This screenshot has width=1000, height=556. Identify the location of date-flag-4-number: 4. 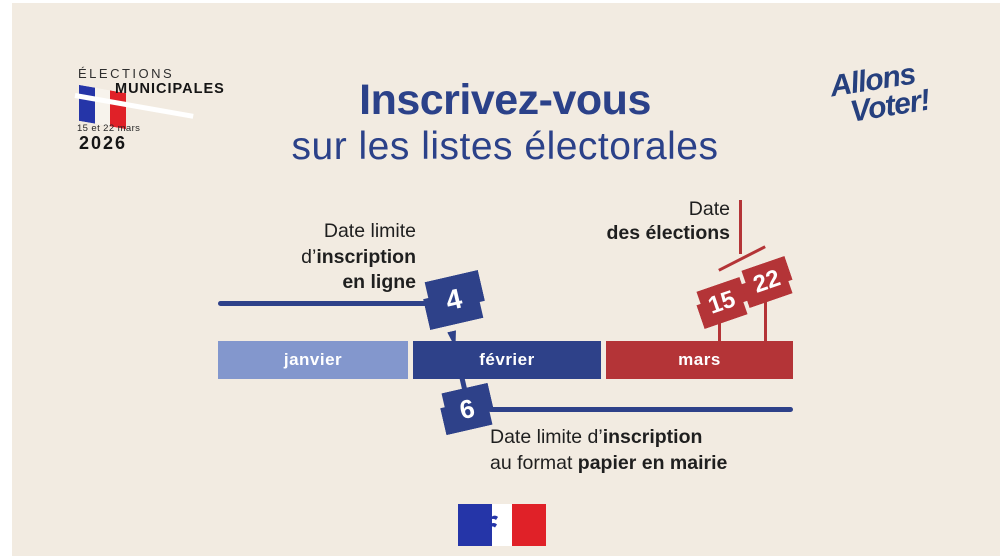
(453, 299).